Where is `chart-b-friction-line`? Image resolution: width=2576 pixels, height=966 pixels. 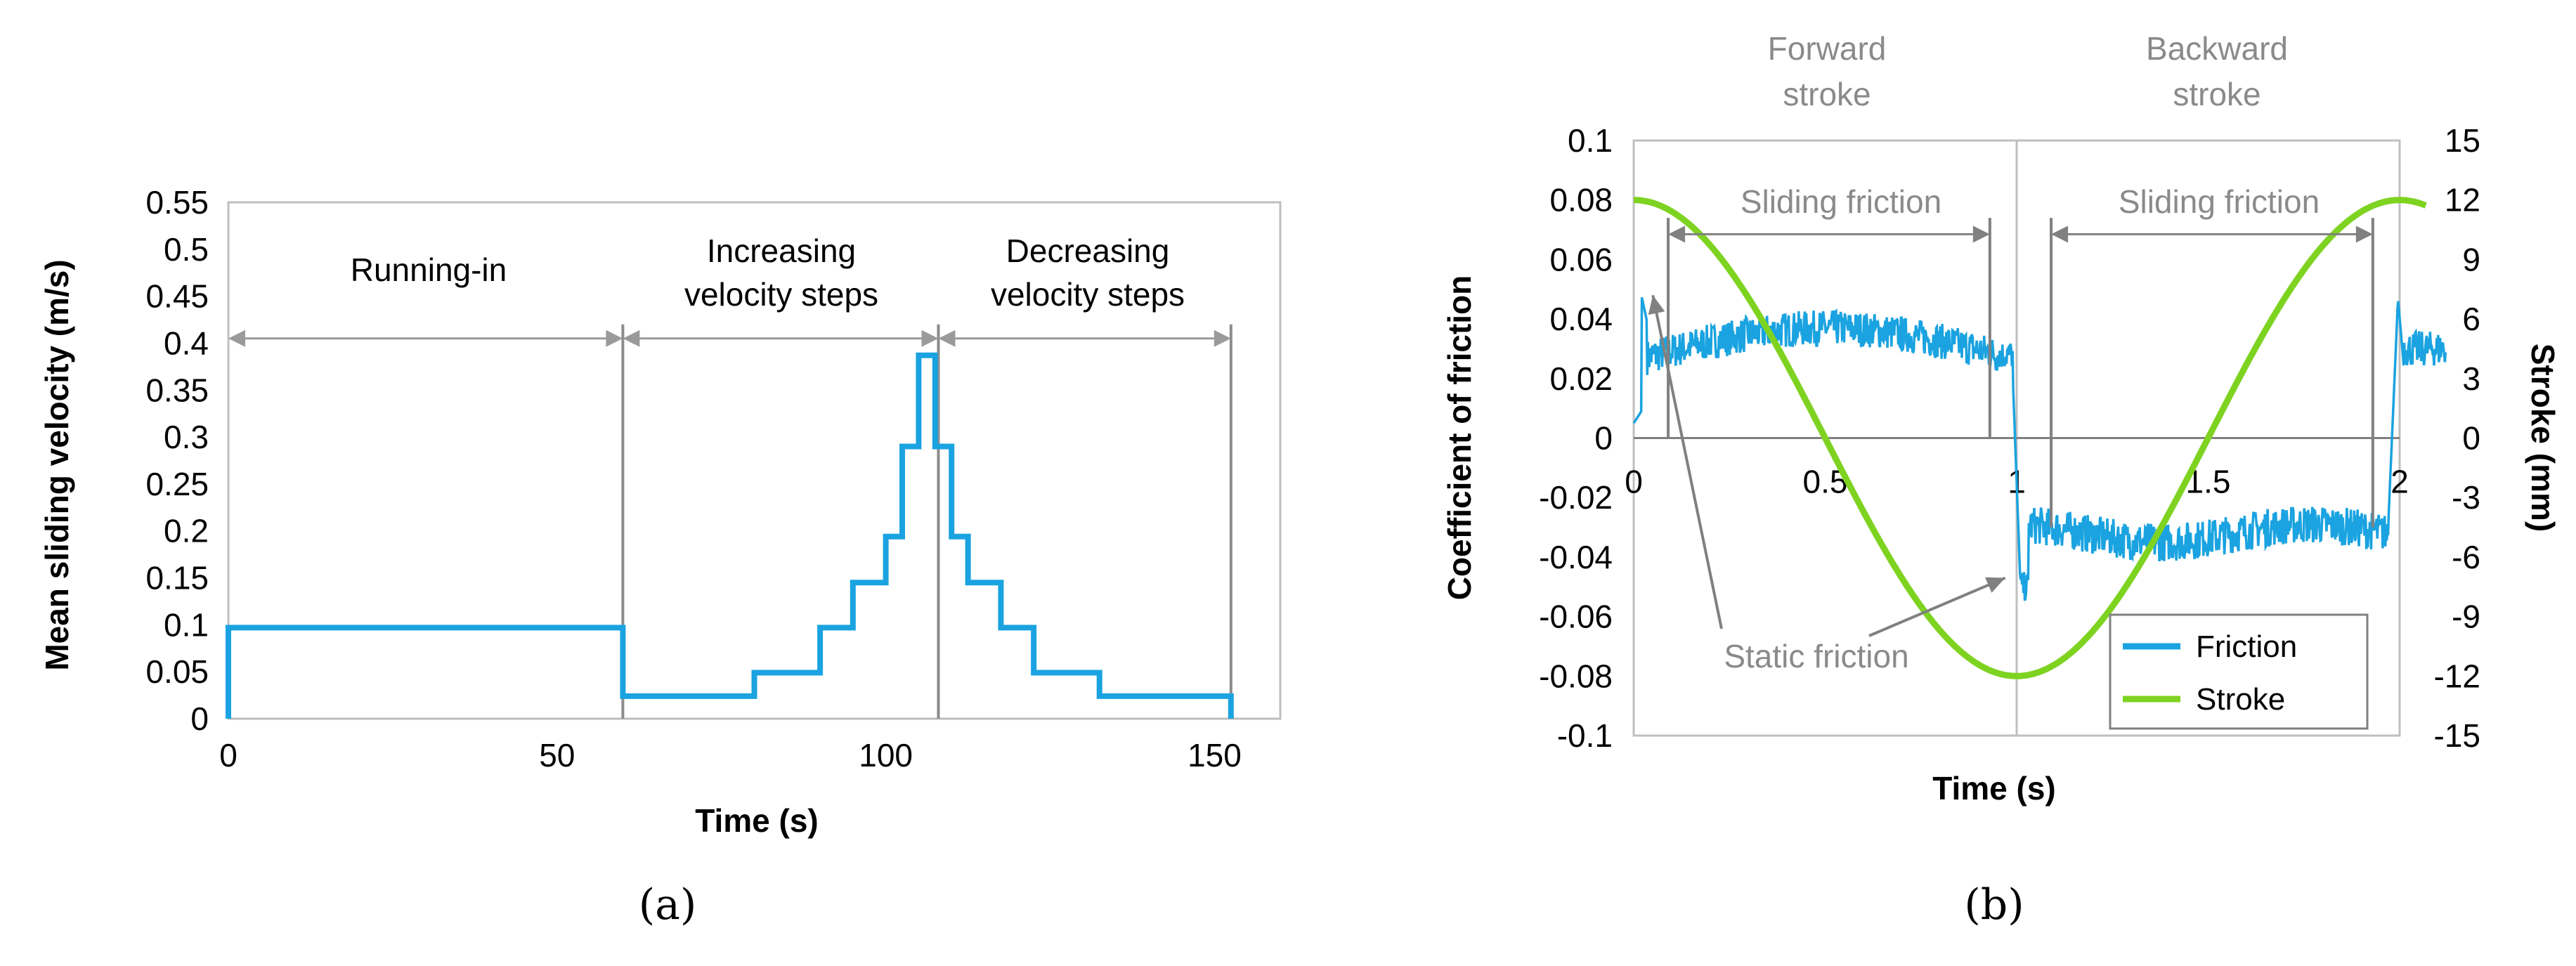
chart-b-friction-line is located at coordinates (2039, 448).